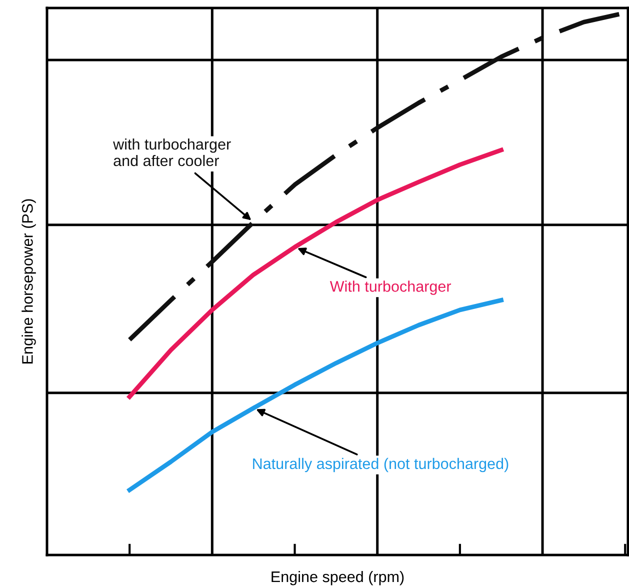 Image resolution: width=629 pixels, height=588 pixels. What do you see at coordinates (380, 465) in the screenshot?
I see `text: Naturally aspirated (not turbocharged)` at bounding box center [380, 465].